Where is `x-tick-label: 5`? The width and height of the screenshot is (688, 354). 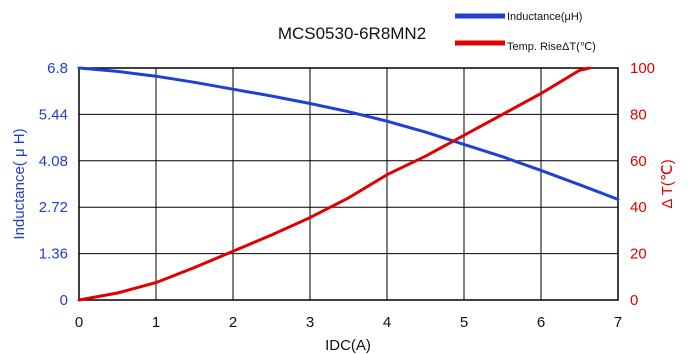
x-tick-label: 5 is located at coordinates (464, 322).